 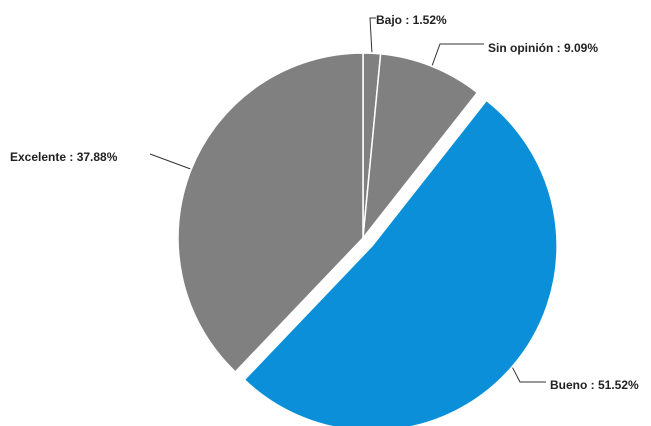 What do you see at coordinates (543, 48) in the screenshot?
I see `slice-label-sin-opinion: Sin opinión : 9.09%` at bounding box center [543, 48].